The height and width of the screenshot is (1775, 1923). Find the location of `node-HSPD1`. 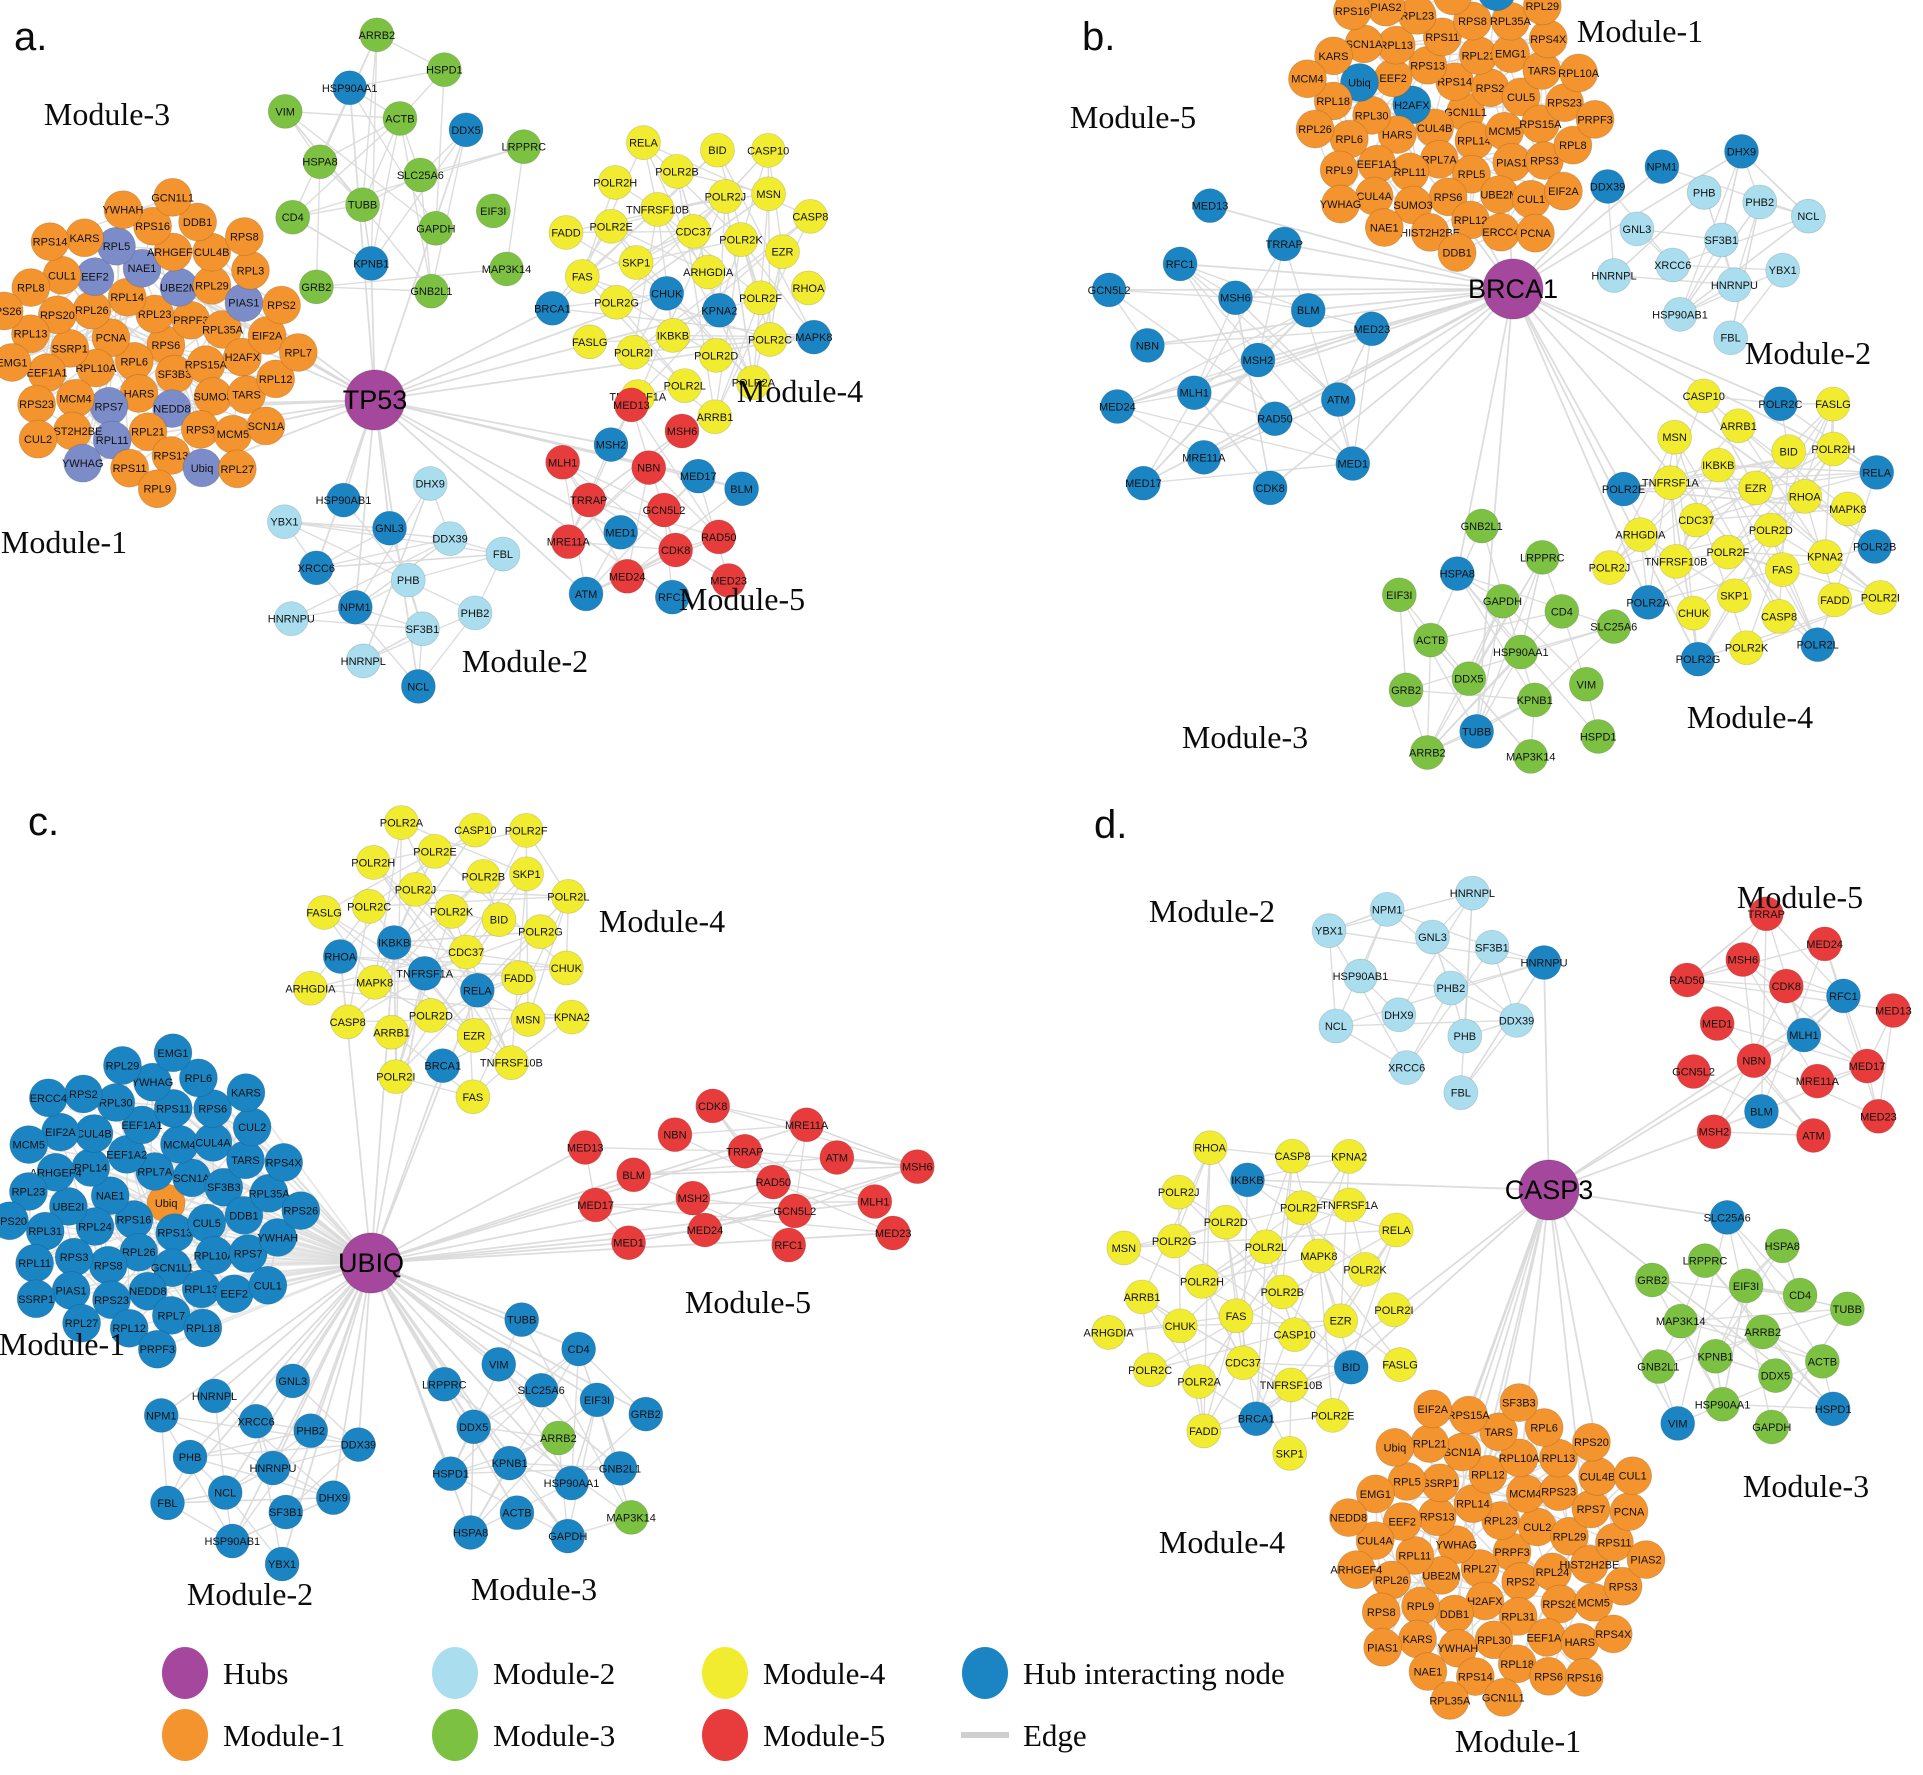

node-HSPD1 is located at coordinates (451, 1474).